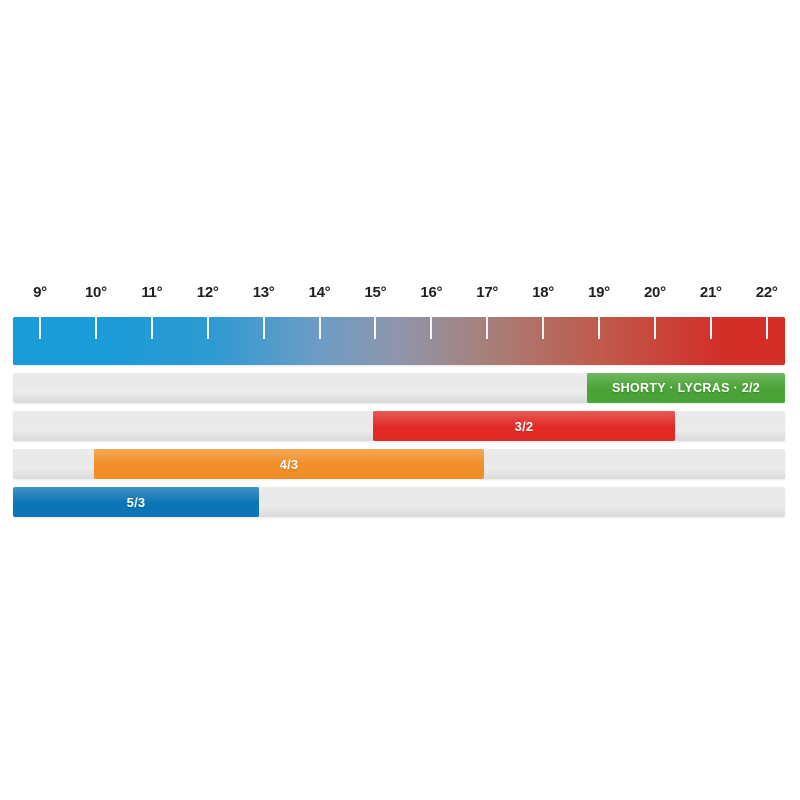 This screenshot has height=800, width=800. I want to click on product-row-4-3: 4/3, so click(399, 464).